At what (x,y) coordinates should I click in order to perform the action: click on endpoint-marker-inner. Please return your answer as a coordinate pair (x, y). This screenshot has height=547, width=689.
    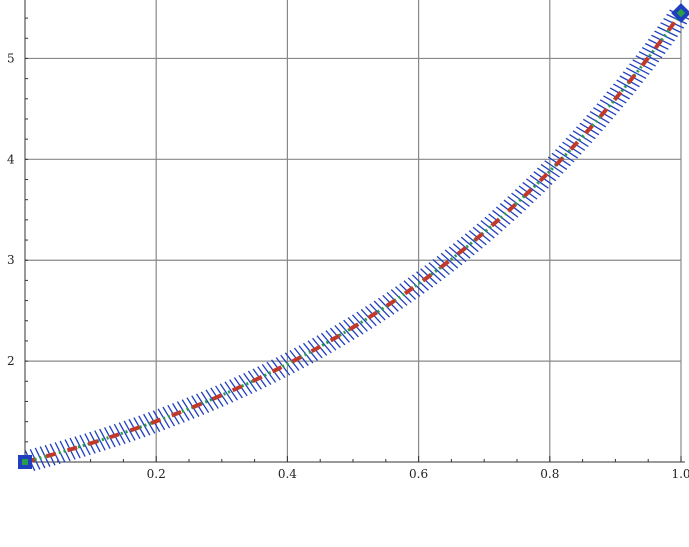
    Looking at the image, I should click on (25, 462).